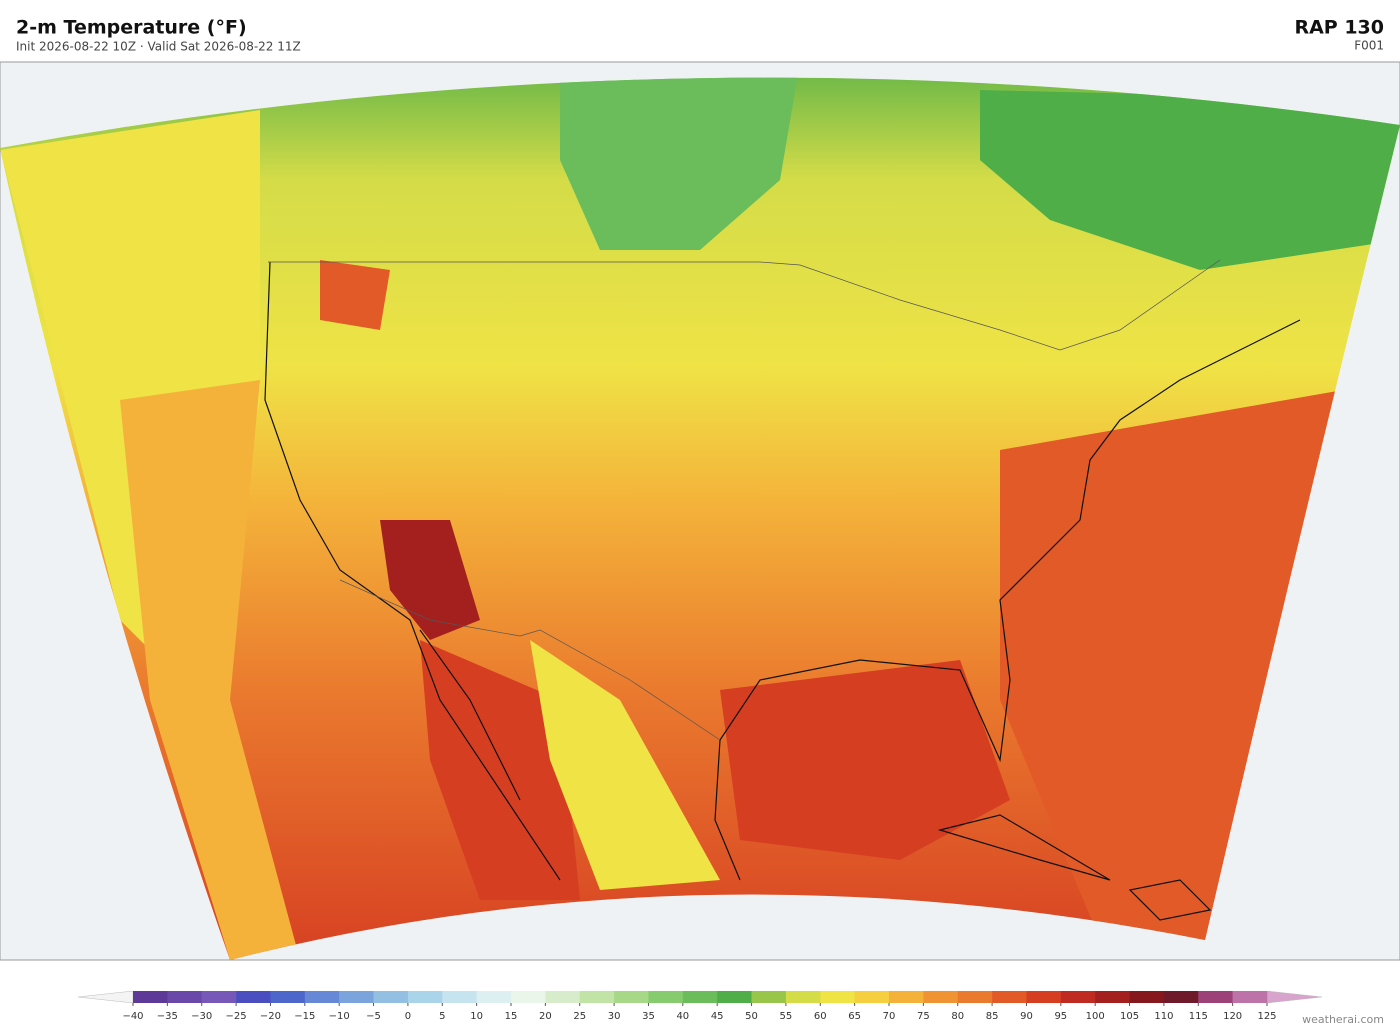 This screenshot has width=1400, height=1034. What do you see at coordinates (1343, 1019) in the screenshot?
I see `credit: weatherai.com` at bounding box center [1343, 1019].